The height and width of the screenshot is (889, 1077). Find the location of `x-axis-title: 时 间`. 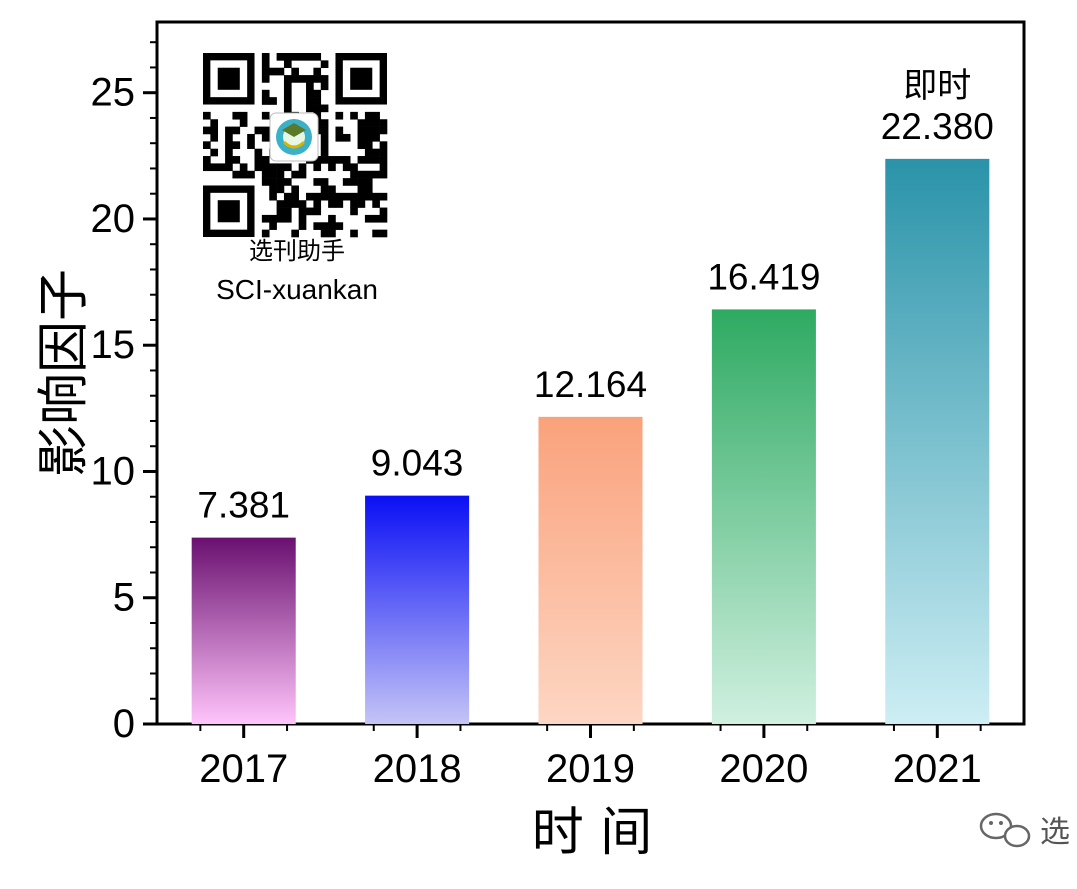

x-axis-title: 时 间 is located at coordinates (592, 833).